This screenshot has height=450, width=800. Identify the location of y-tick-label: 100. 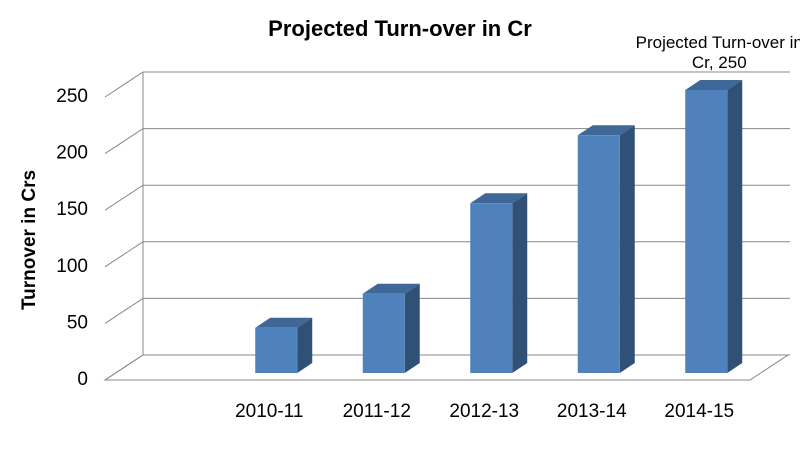
(72, 266).